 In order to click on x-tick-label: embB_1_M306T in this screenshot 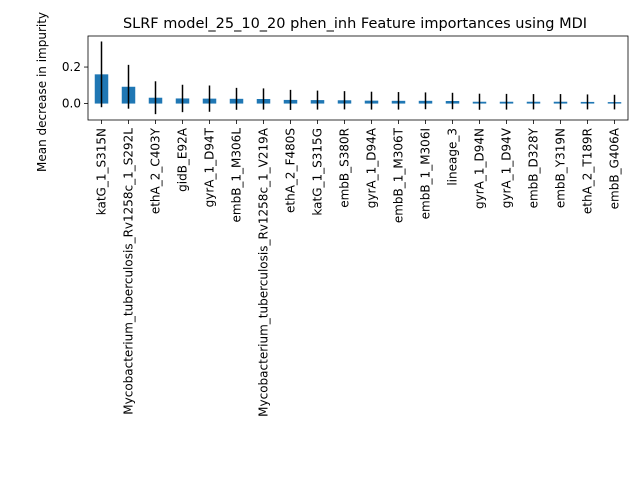, I will do `click(399, 175)`.